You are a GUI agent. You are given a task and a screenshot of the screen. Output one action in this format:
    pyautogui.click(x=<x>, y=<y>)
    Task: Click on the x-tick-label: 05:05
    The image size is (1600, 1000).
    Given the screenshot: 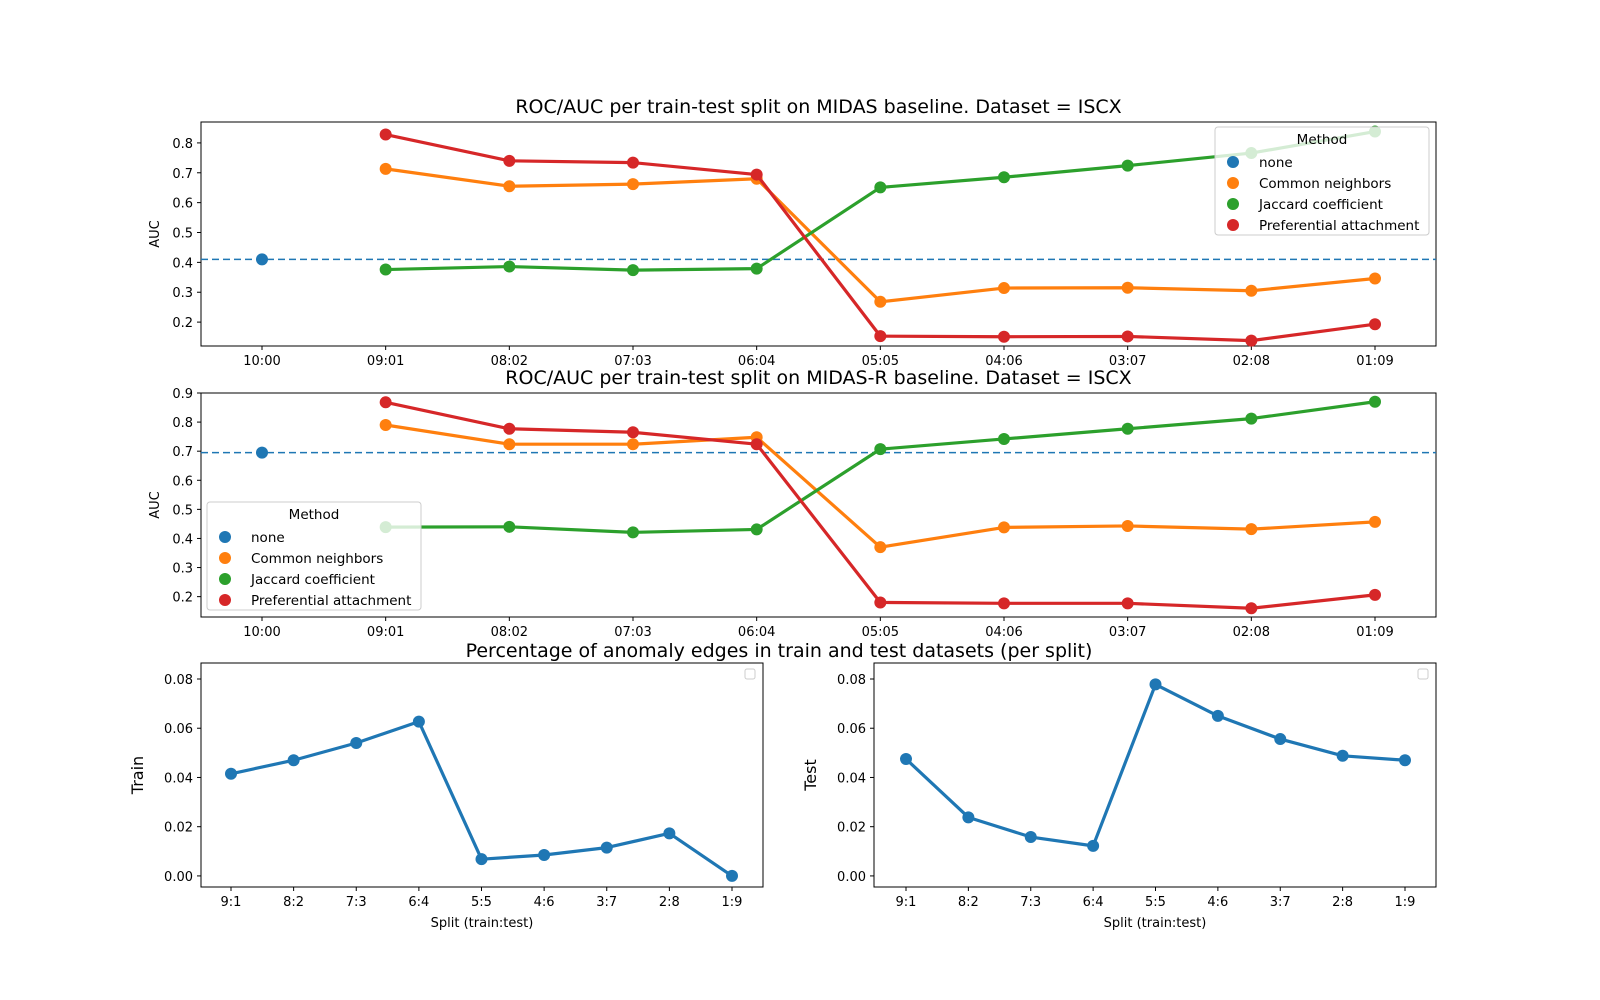 What is the action you would take?
    pyautogui.click(x=880, y=632)
    